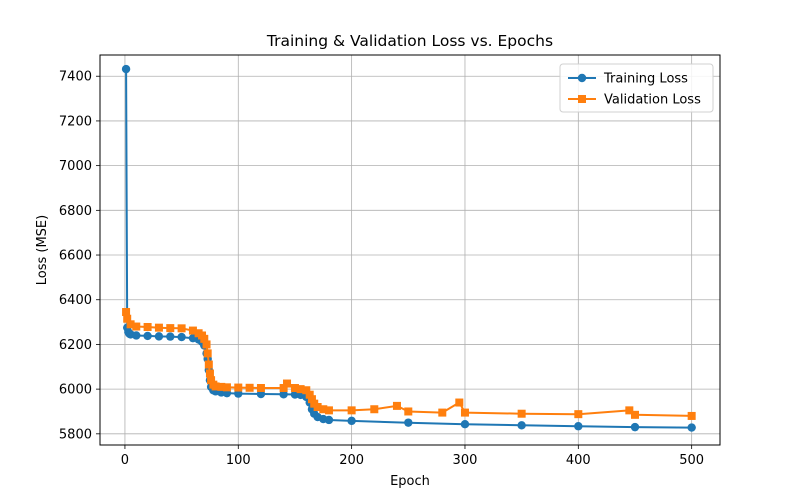 This screenshot has width=800, height=500. What do you see at coordinates (75, 300) in the screenshot?
I see `y-tick-label: 6400` at bounding box center [75, 300].